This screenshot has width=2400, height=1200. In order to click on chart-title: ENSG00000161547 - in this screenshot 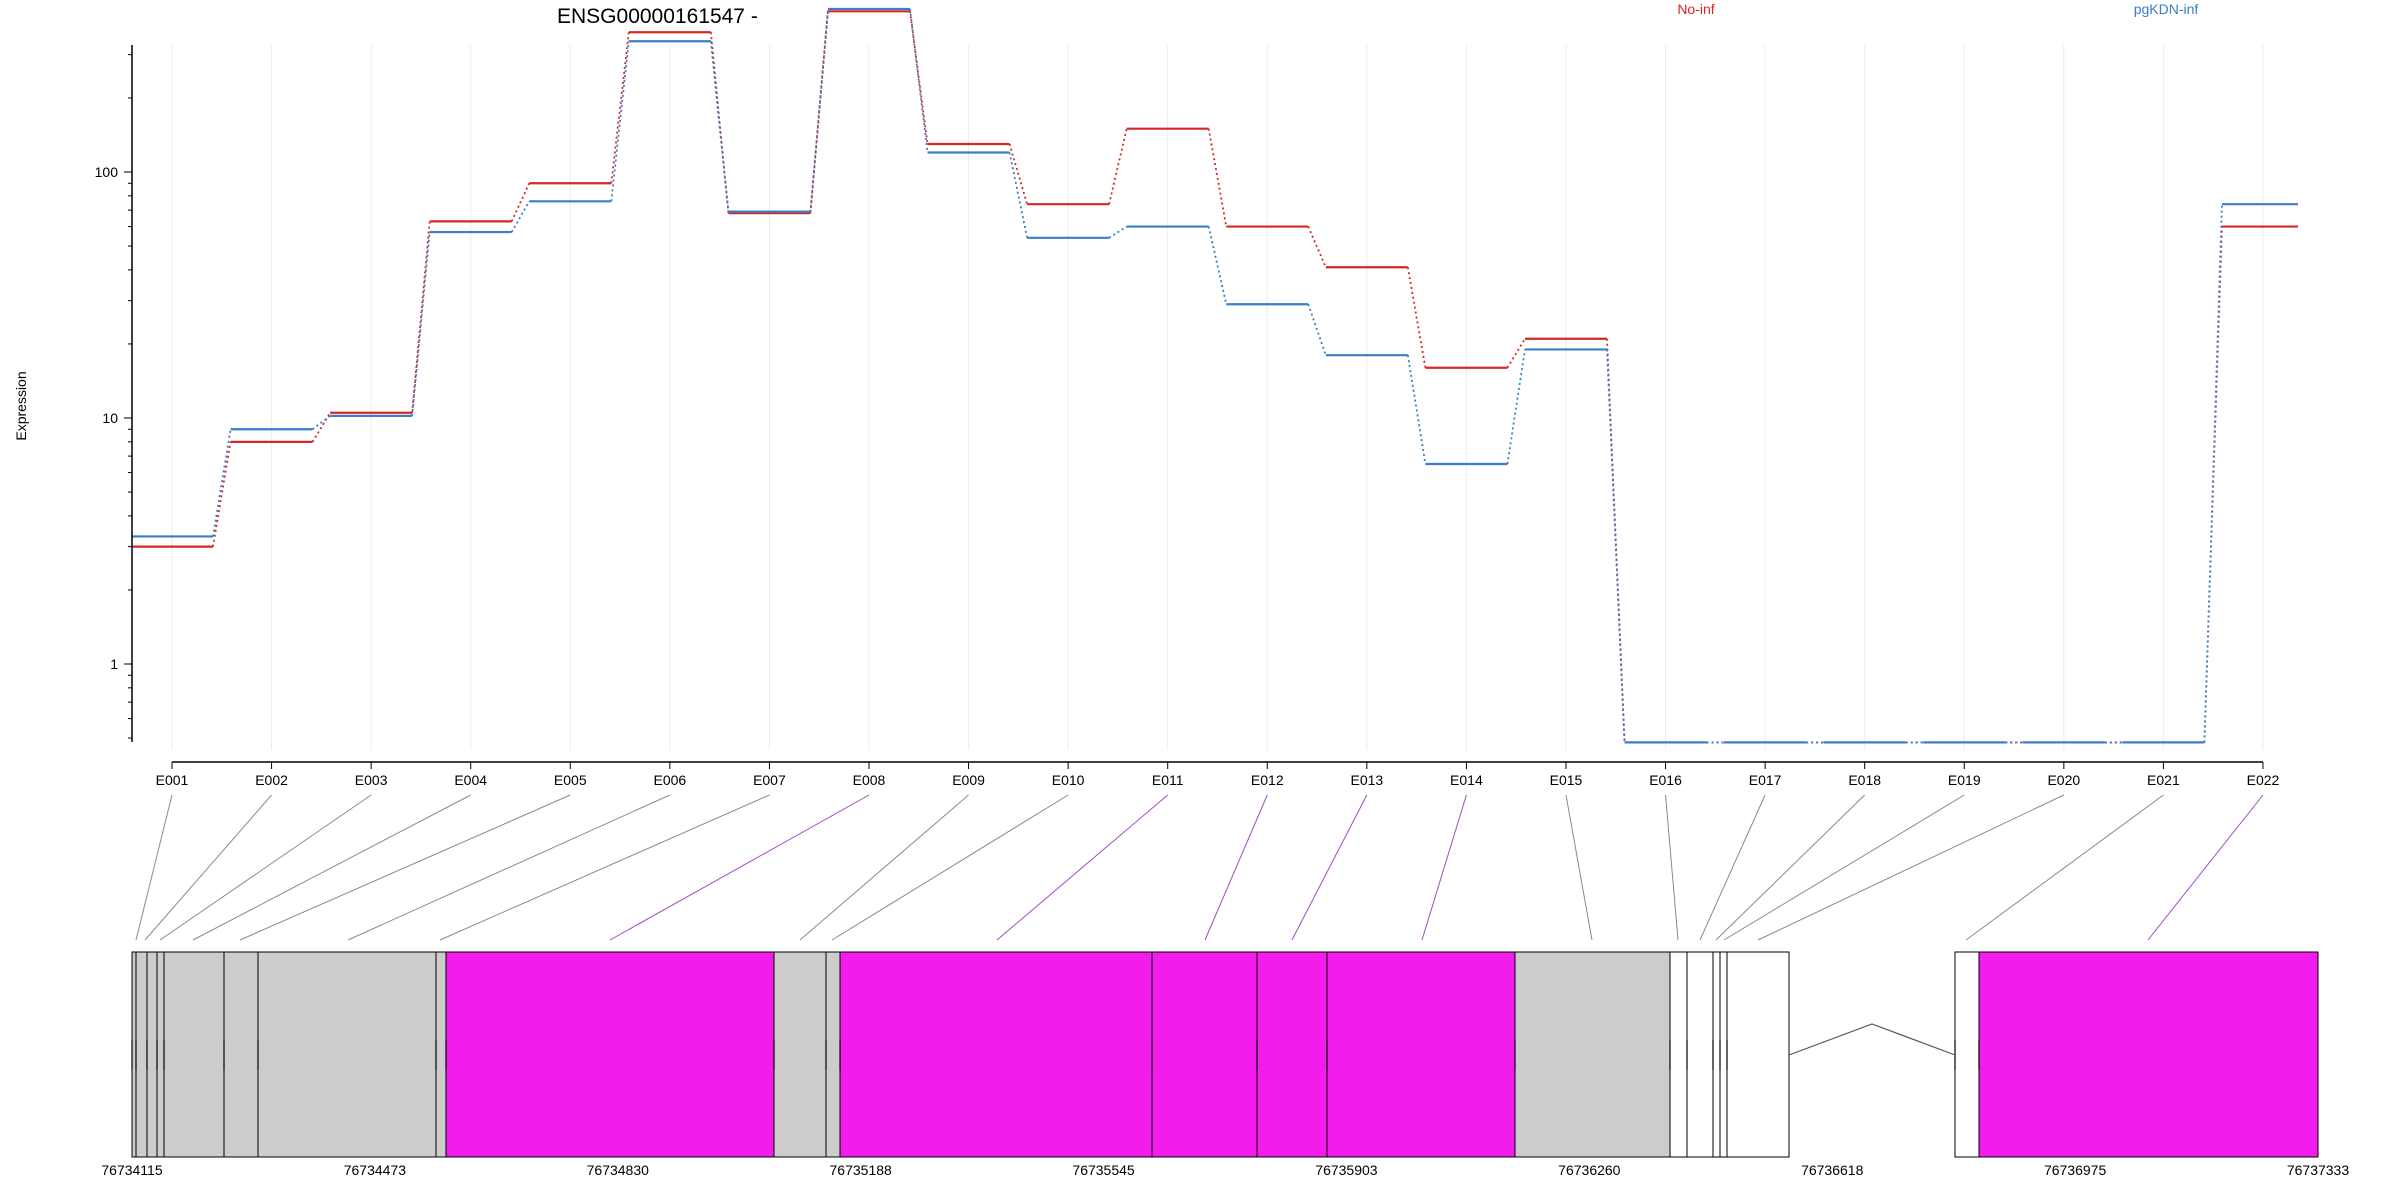, I will do `click(657, 16)`.